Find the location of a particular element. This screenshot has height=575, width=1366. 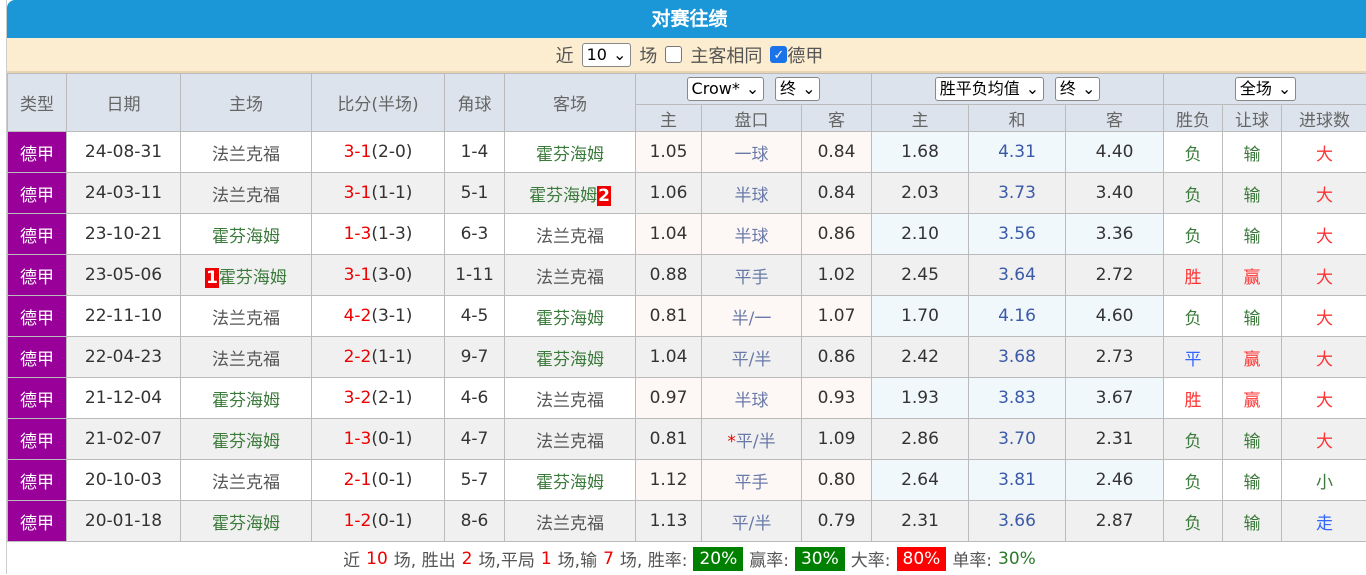

handicap-final-select: 终⌄ is located at coordinates (797, 89).